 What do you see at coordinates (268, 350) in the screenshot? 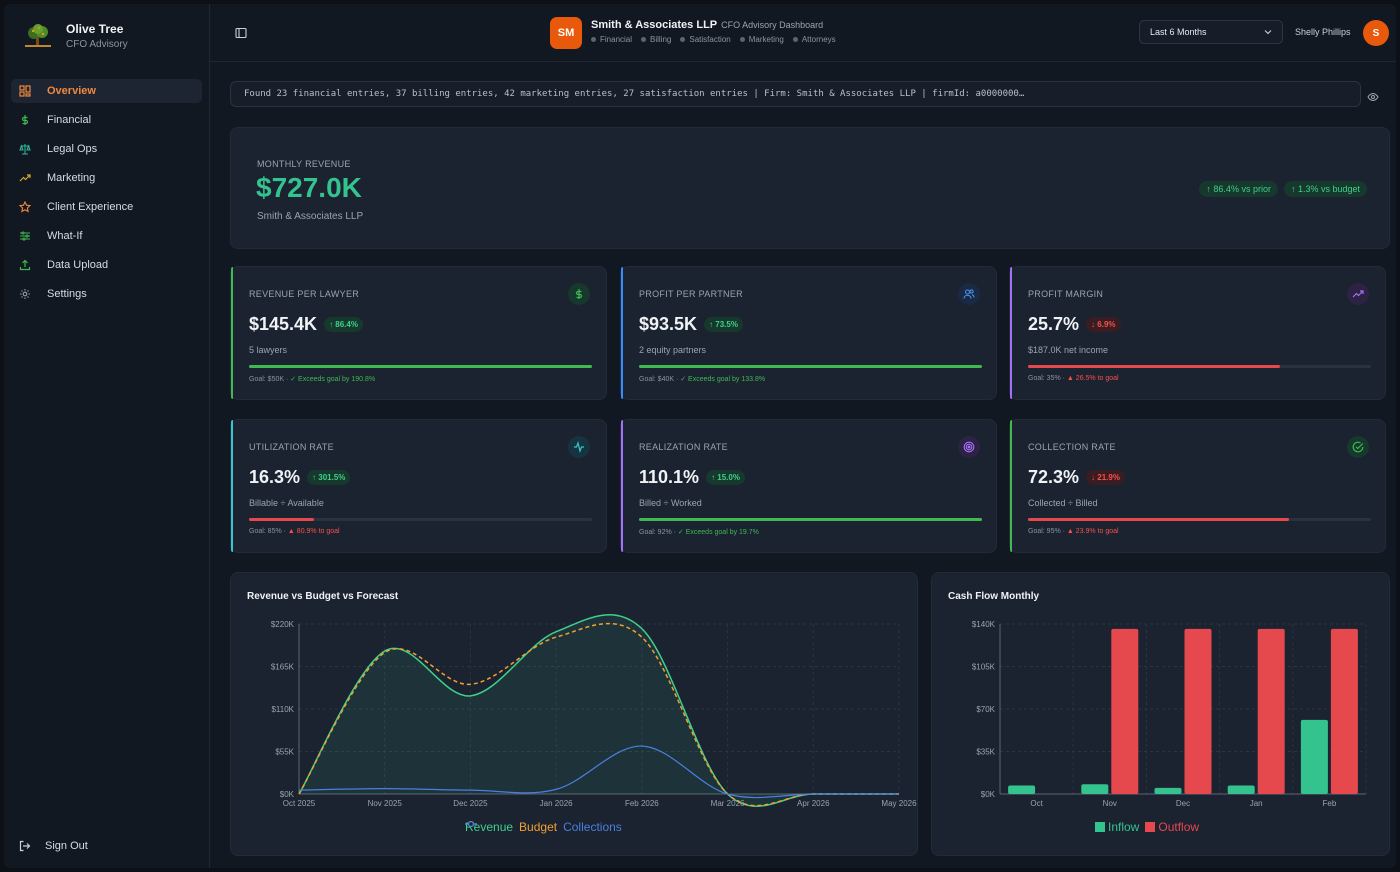
I see `kpi-subtext: 5 lawyers` at bounding box center [268, 350].